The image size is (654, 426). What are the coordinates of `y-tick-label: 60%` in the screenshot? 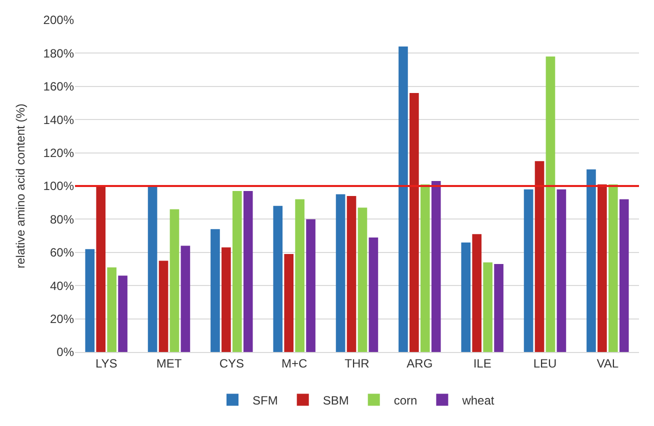 It's located at (62, 253).